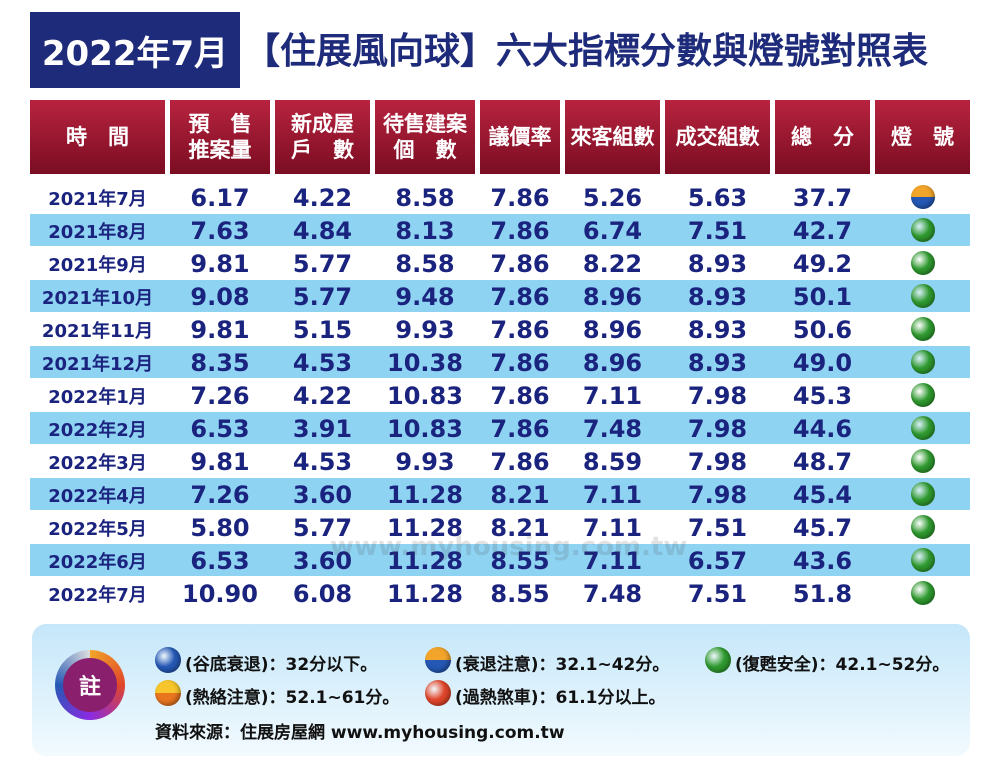 The image size is (1000, 768). Describe the element at coordinates (360, 733) in the screenshot. I see `source: 資料來源：住展房屋網 www.myhousing.com.tw` at that location.